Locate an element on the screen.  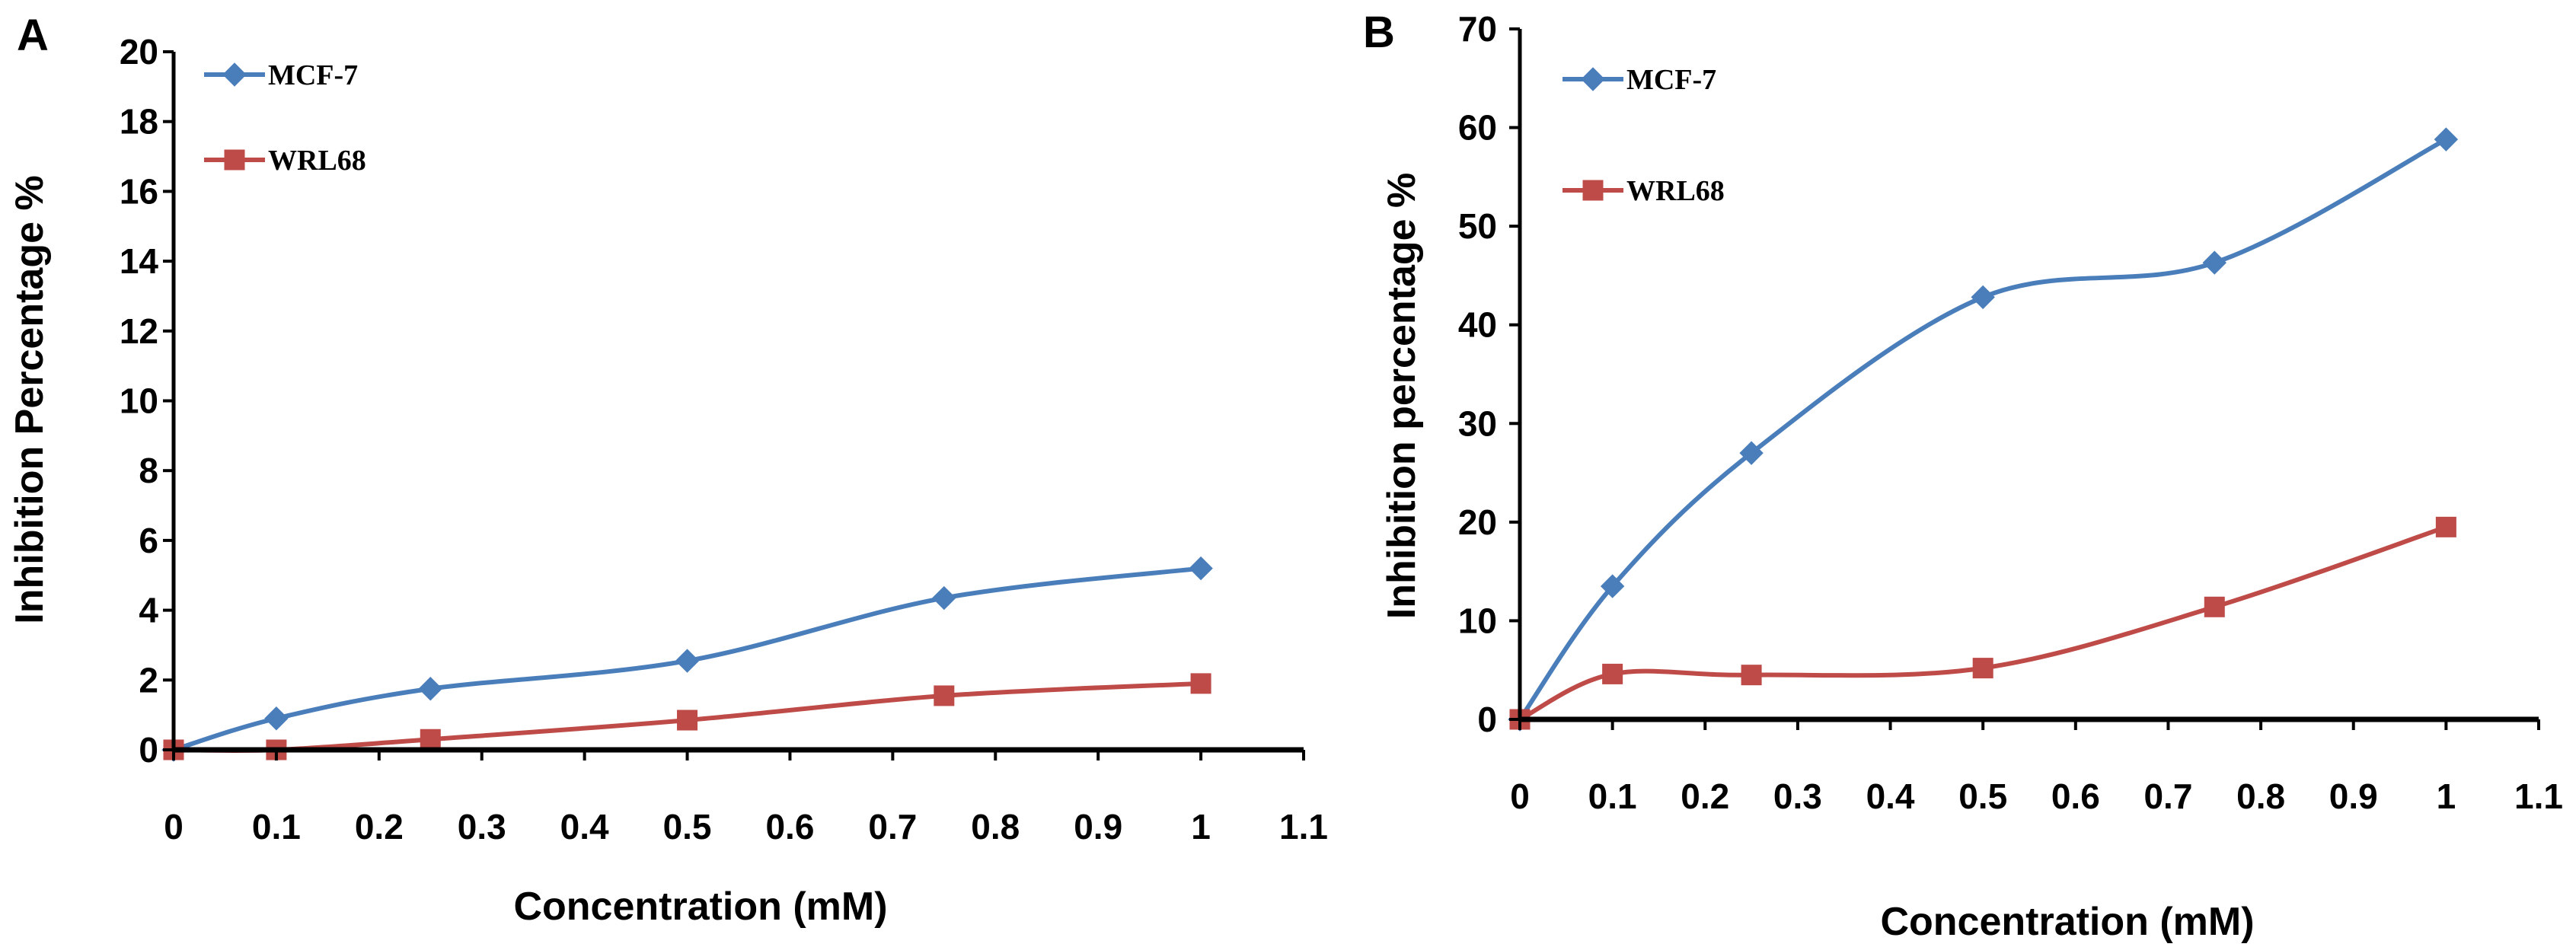
x-tick-label-a: 0.8 is located at coordinates (995, 827).